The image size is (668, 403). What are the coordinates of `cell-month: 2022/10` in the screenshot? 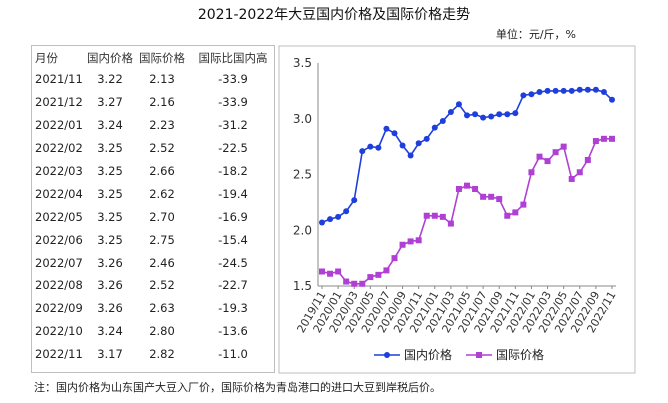 It's located at (59, 331).